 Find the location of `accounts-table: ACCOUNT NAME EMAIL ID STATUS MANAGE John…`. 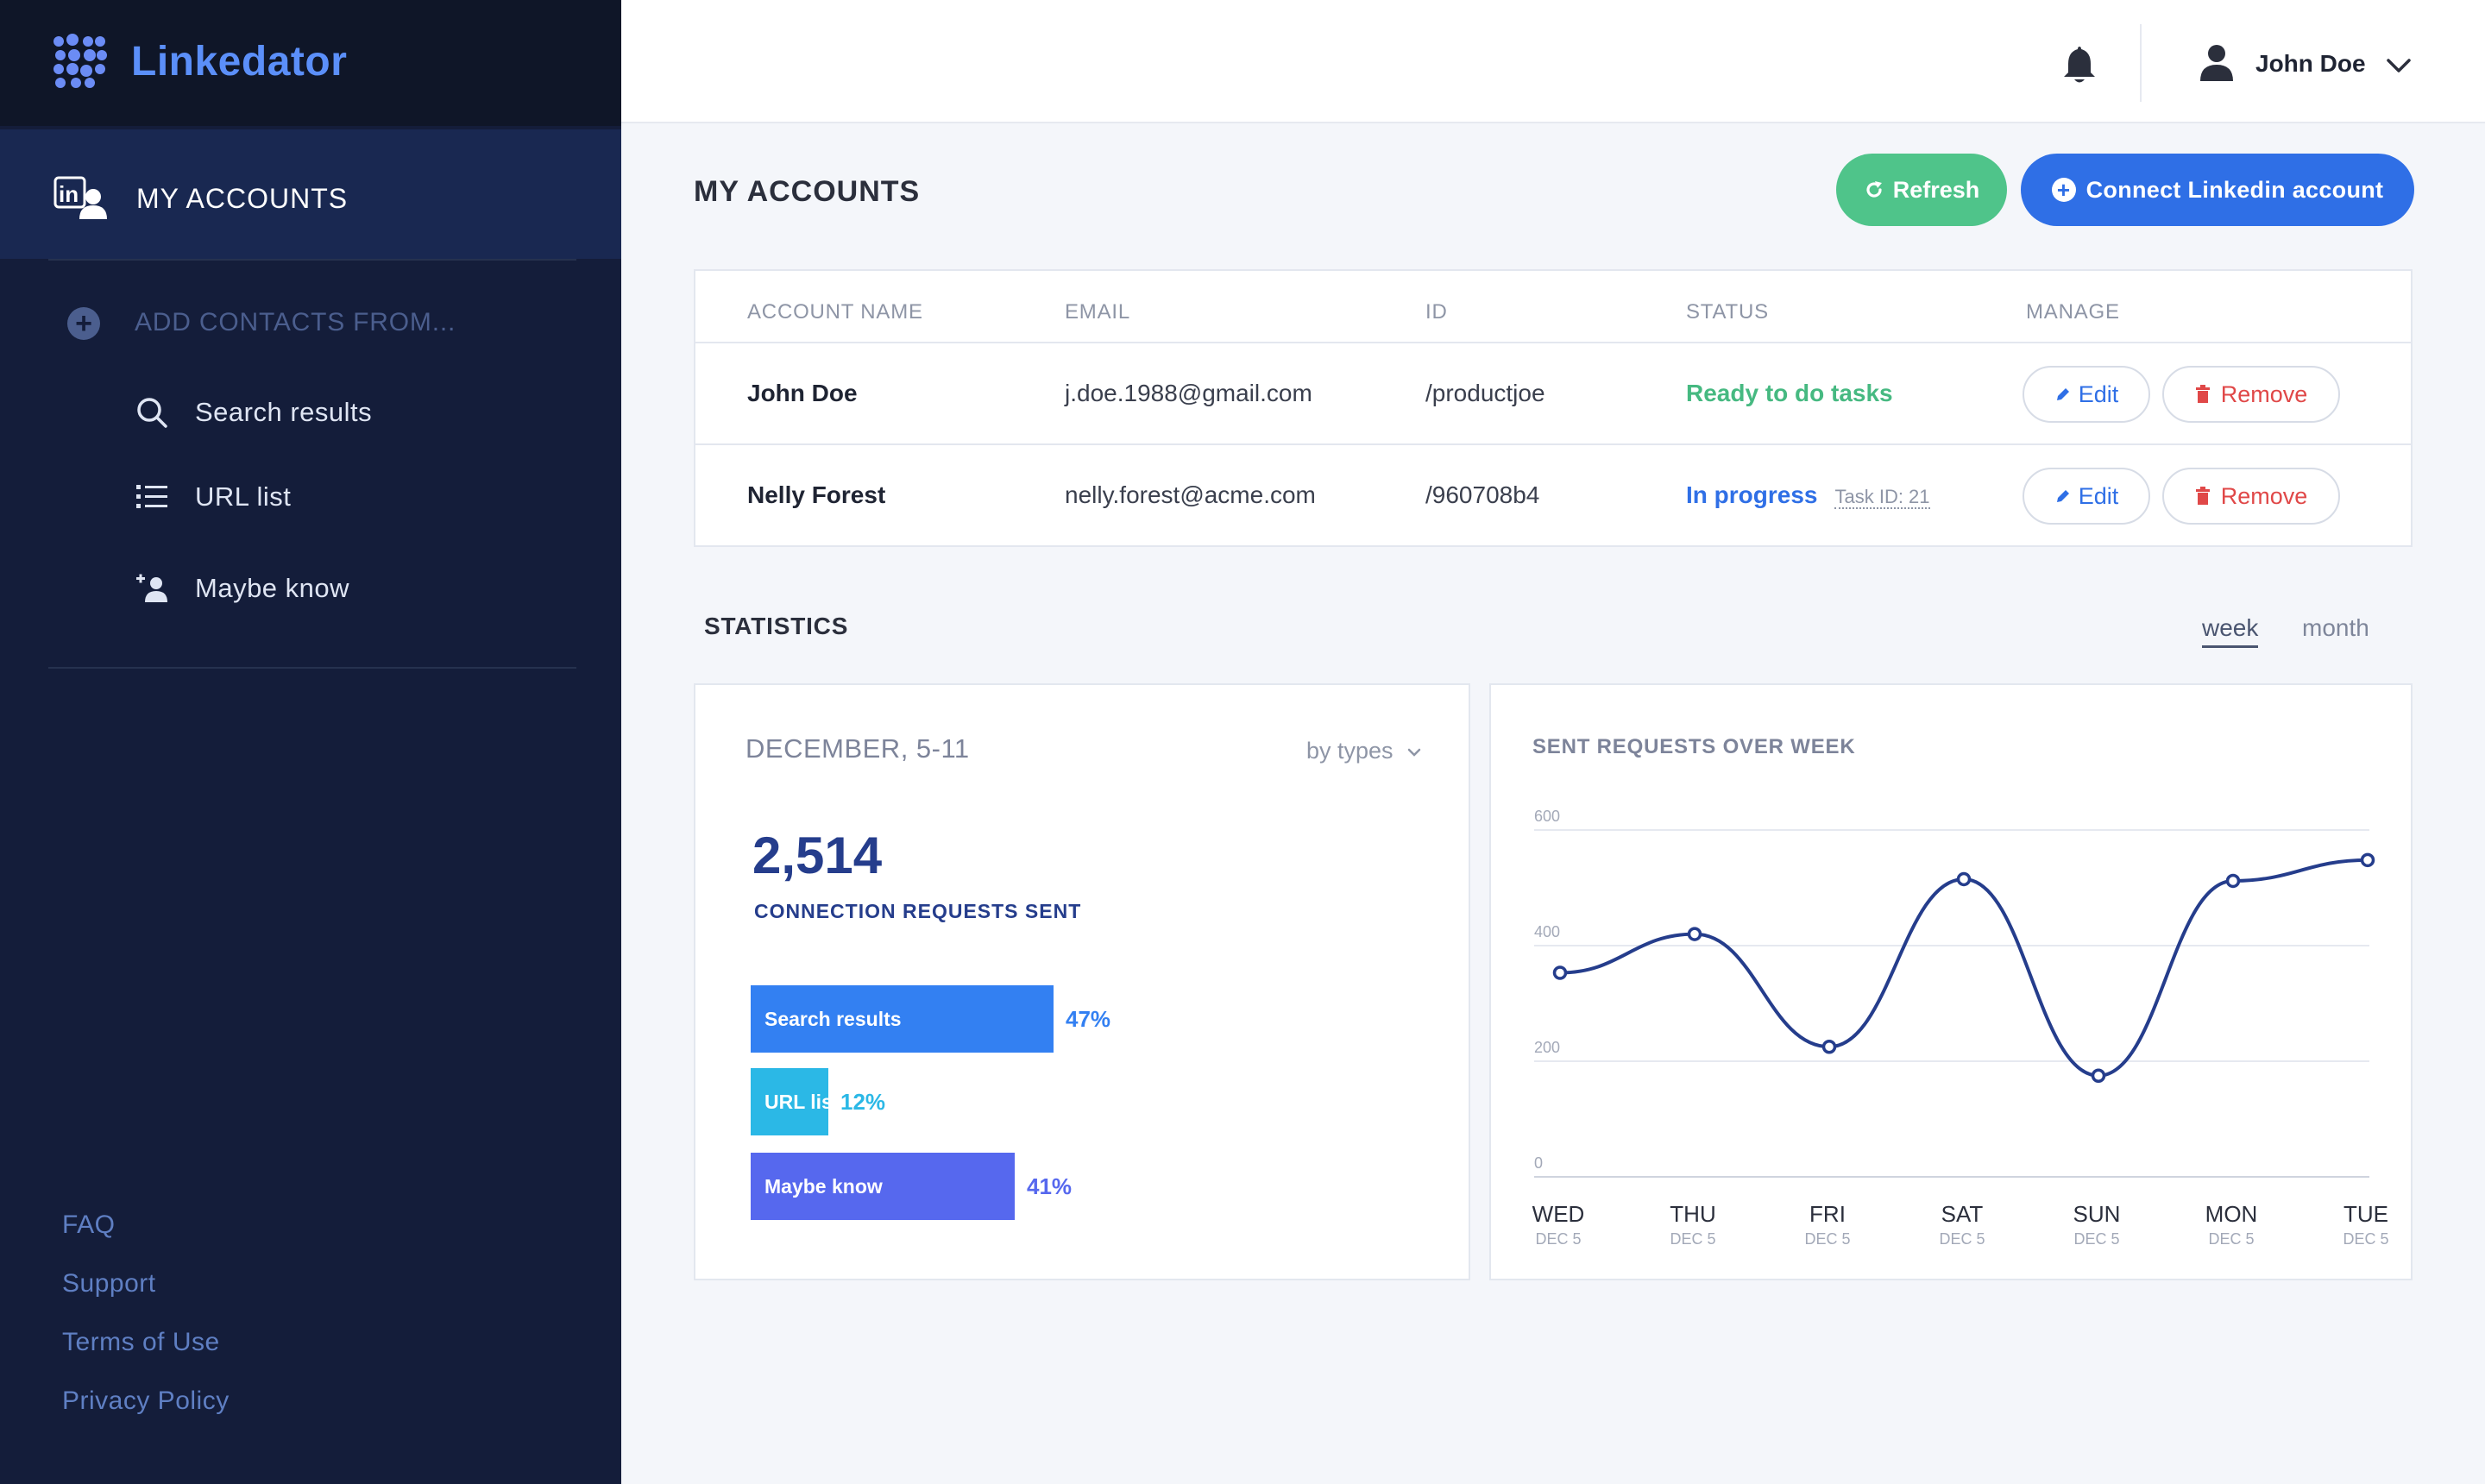

accounts-table: ACCOUNT NAME EMAIL ID STATUS MANAGE John… is located at coordinates (1553, 408).